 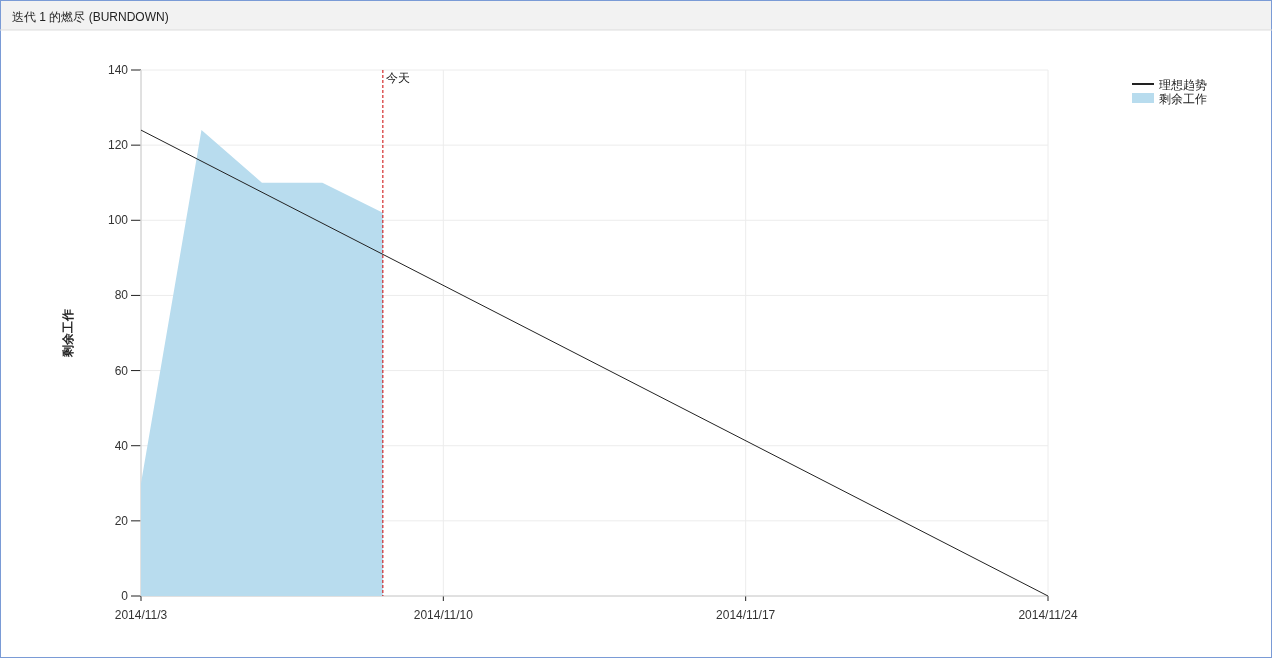 I want to click on y-tick-label: 0, so click(x=125, y=596).